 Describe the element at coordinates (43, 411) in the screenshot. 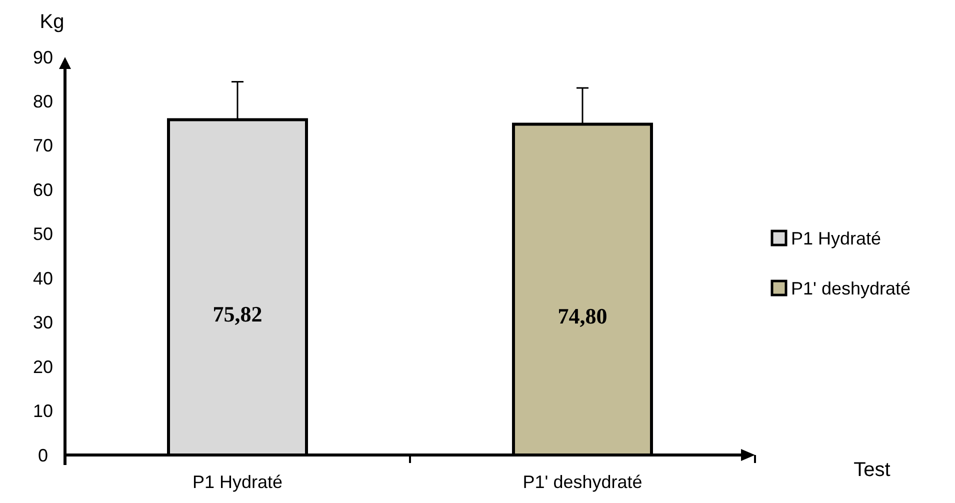

I see `y-tick-label: 10` at that location.